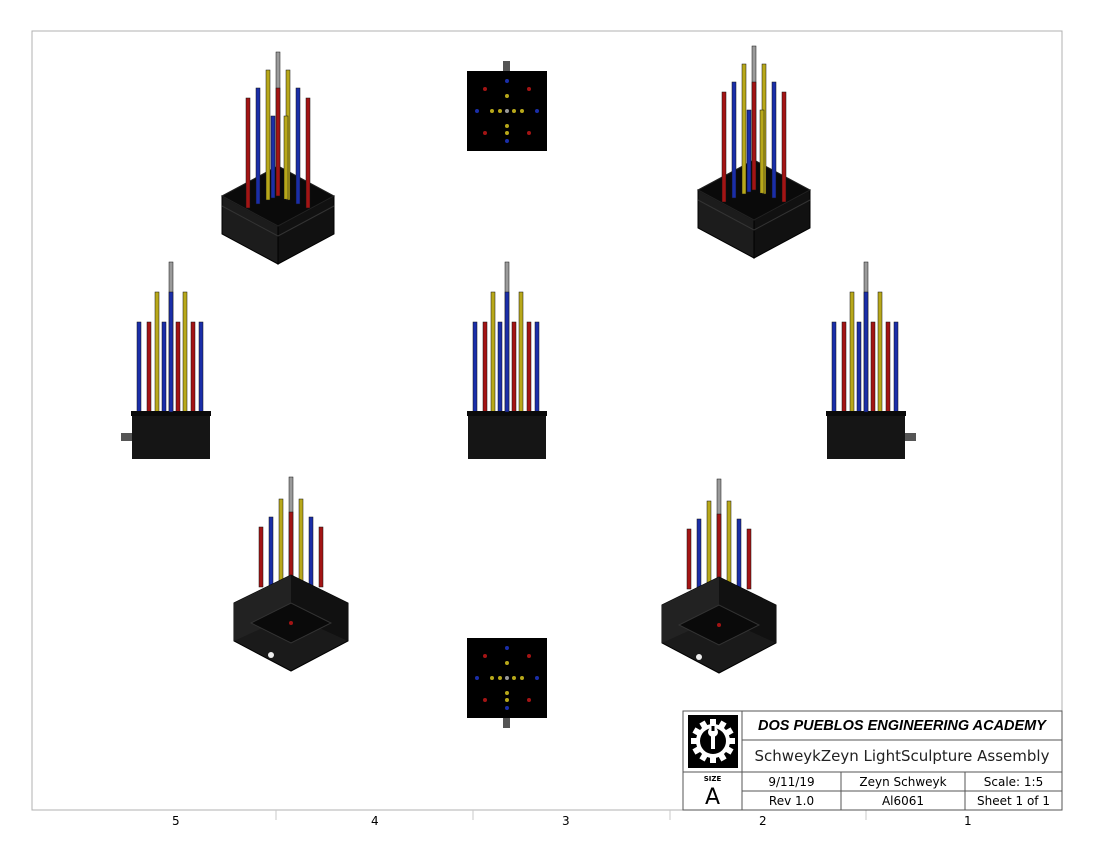 The width and height of the screenshot is (1100, 854). Describe the element at coordinates (712, 778) in the screenshot. I see `size-label: SIZE` at that location.